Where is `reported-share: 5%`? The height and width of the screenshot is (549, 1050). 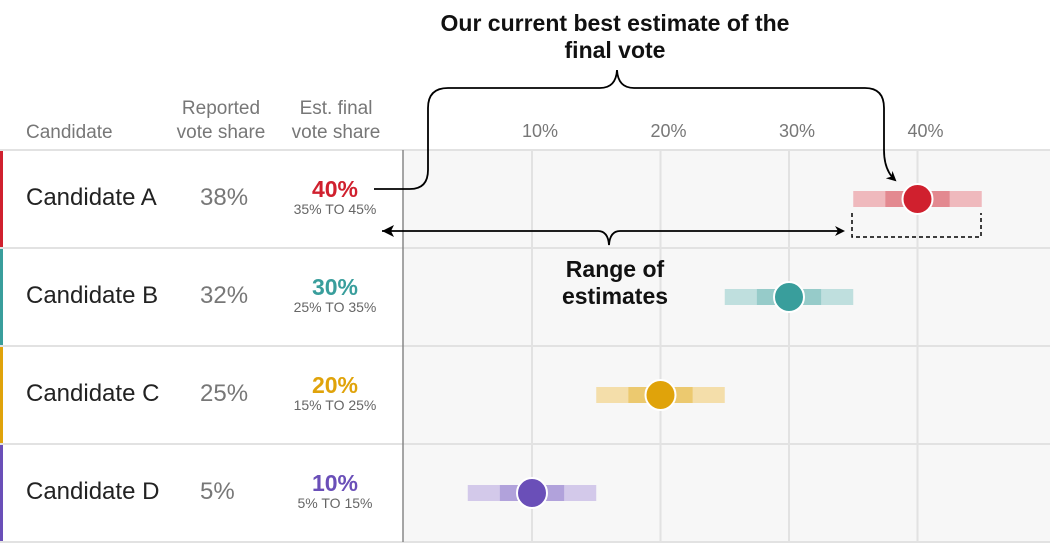
reported-share: 5% is located at coordinates (217, 491).